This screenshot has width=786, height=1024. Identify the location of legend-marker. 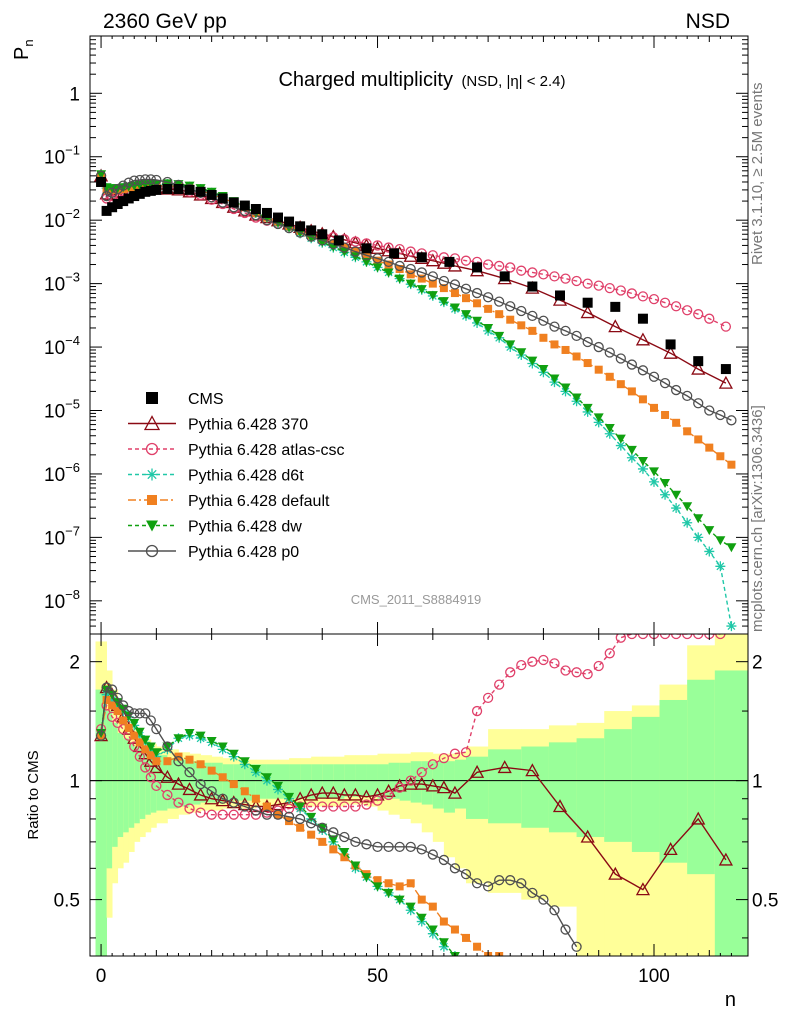
(152, 398).